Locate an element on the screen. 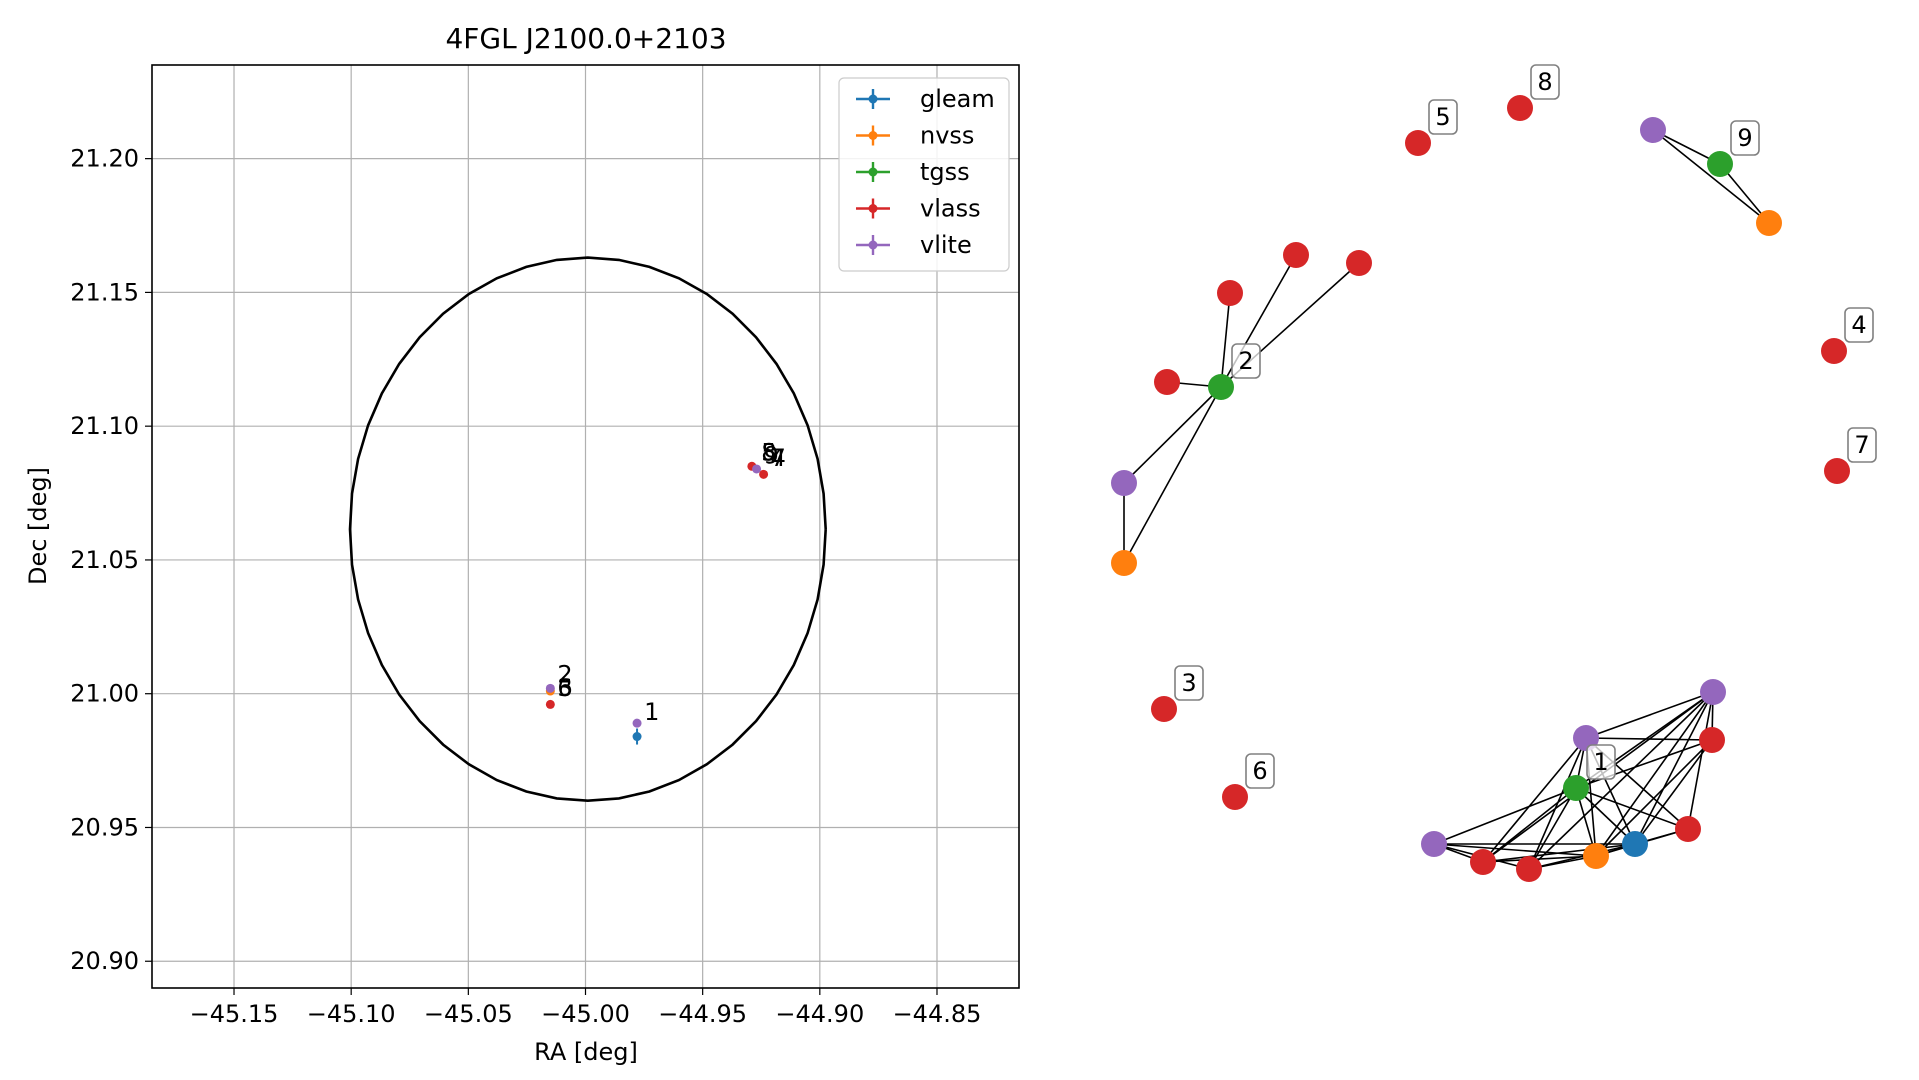 The image size is (1919, 1080). node-label-text: 2 is located at coordinates (1245, 361).